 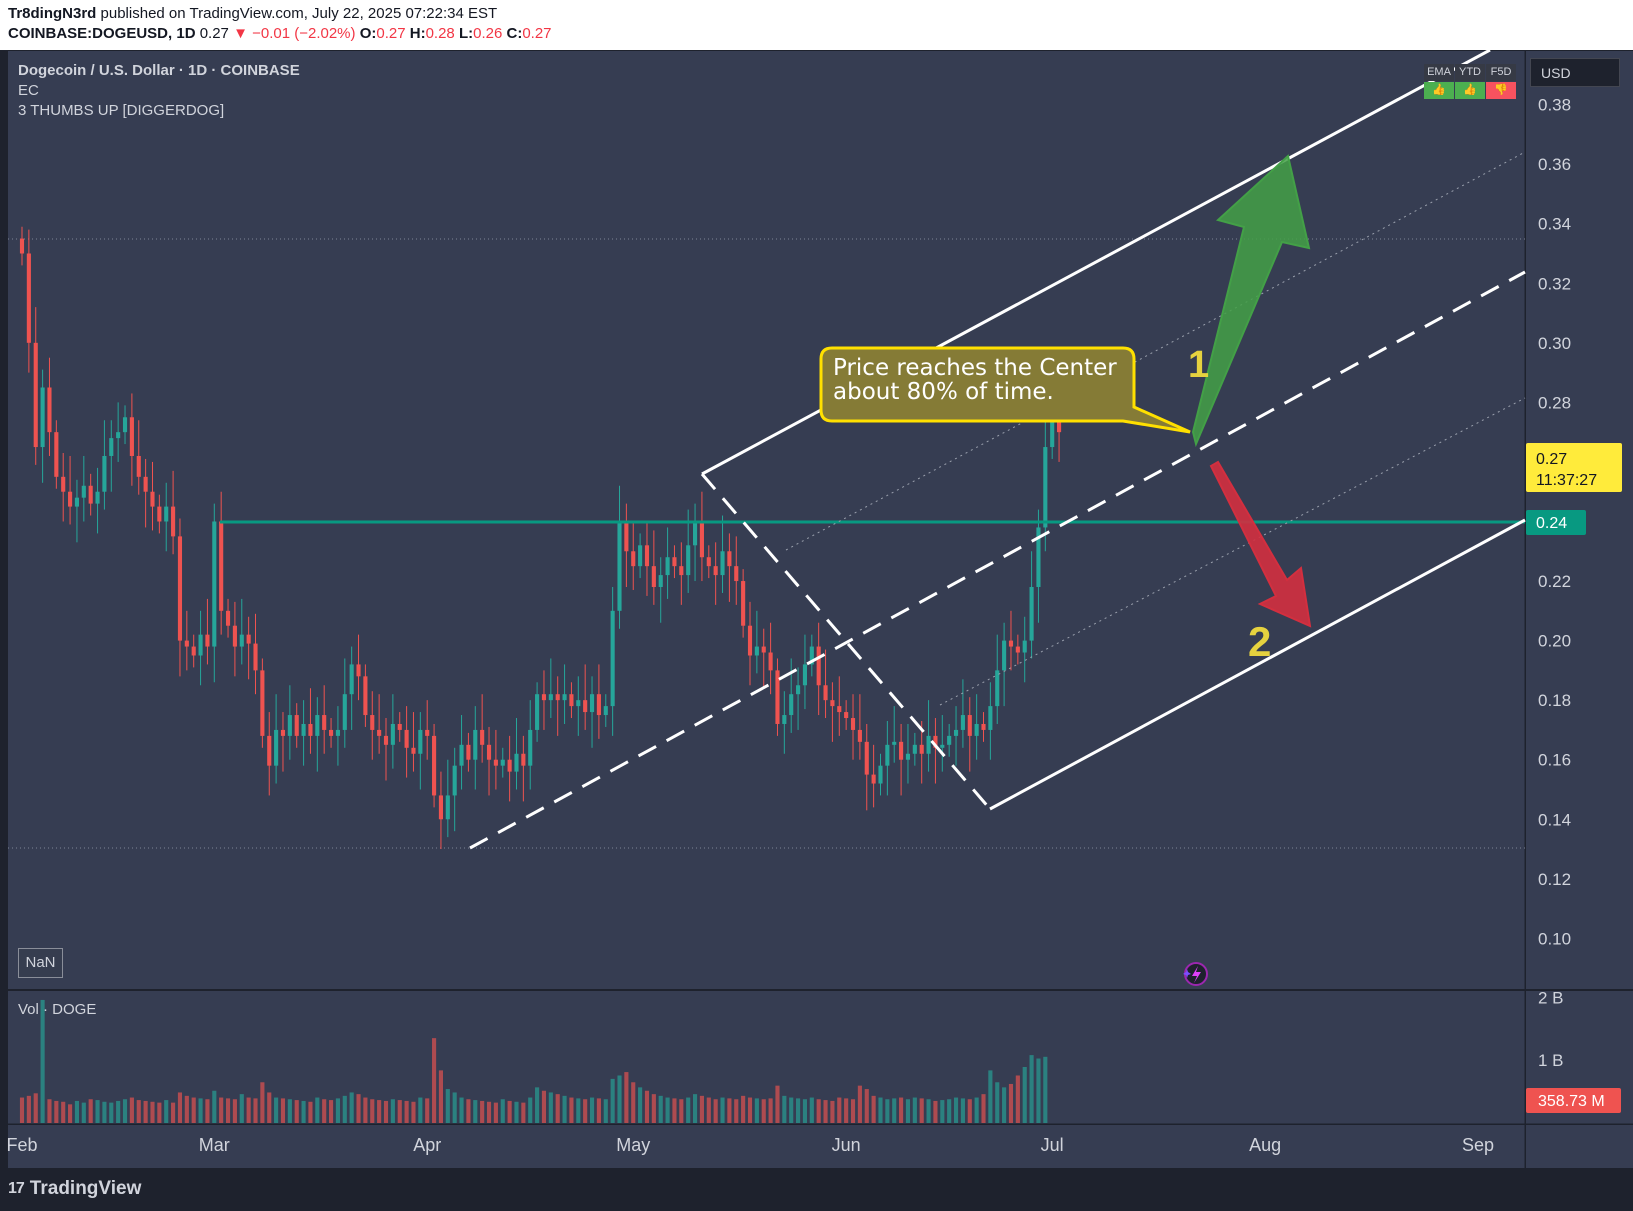 I want to click on callout-box, so click(x=1005, y=390).